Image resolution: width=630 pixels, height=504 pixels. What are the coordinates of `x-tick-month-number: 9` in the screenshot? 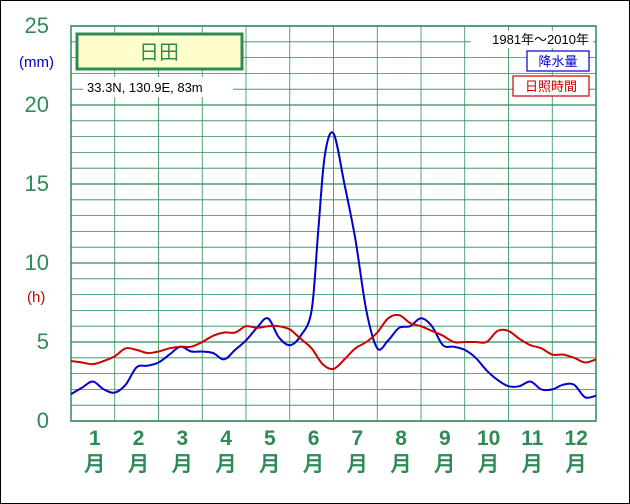 It's located at (445, 438).